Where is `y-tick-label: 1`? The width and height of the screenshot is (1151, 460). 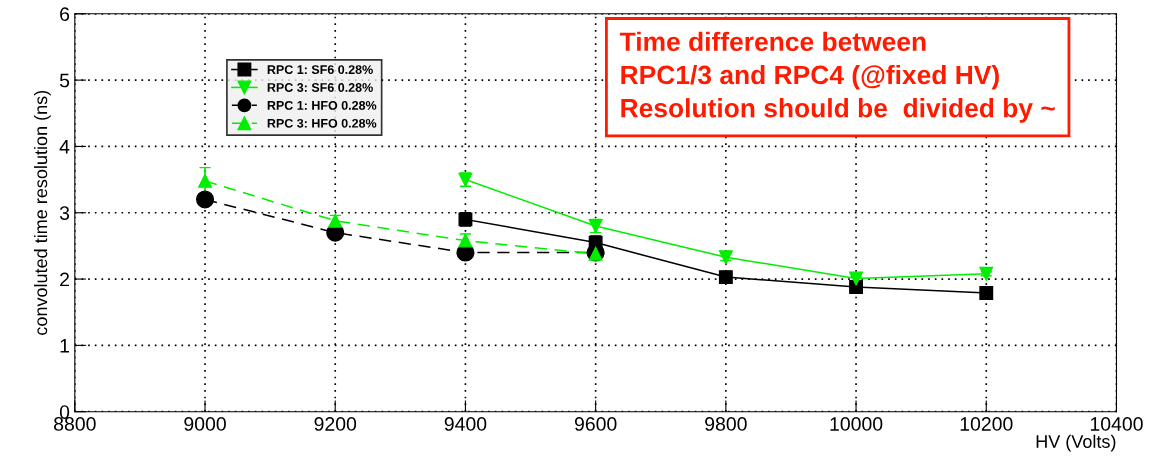
y-tick-label: 1 is located at coordinates (65, 346).